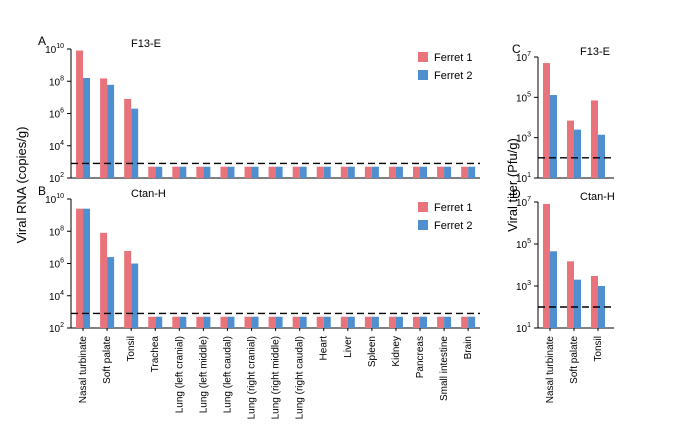 Image resolution: width=700 pixels, height=437 pixels. I want to click on x-tick-label: Lung (right cranial), so click(252, 377).